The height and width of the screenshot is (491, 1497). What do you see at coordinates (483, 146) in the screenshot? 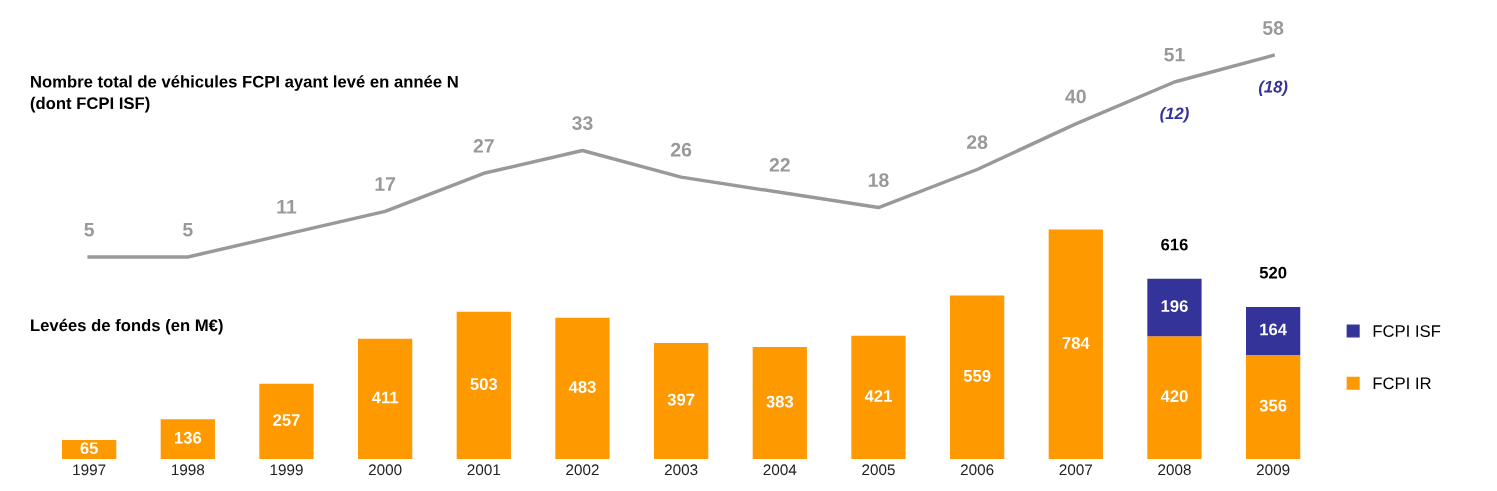
I see `data-label: 27` at bounding box center [483, 146].